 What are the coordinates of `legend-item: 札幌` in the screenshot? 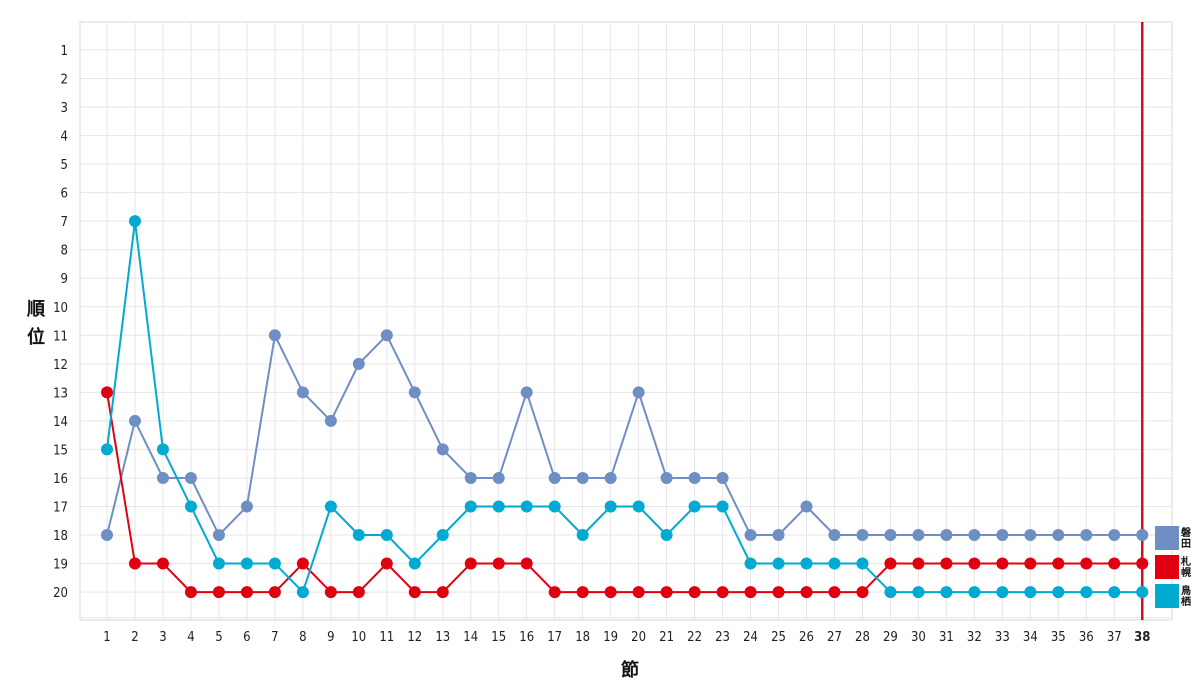 It's located at (1173, 567).